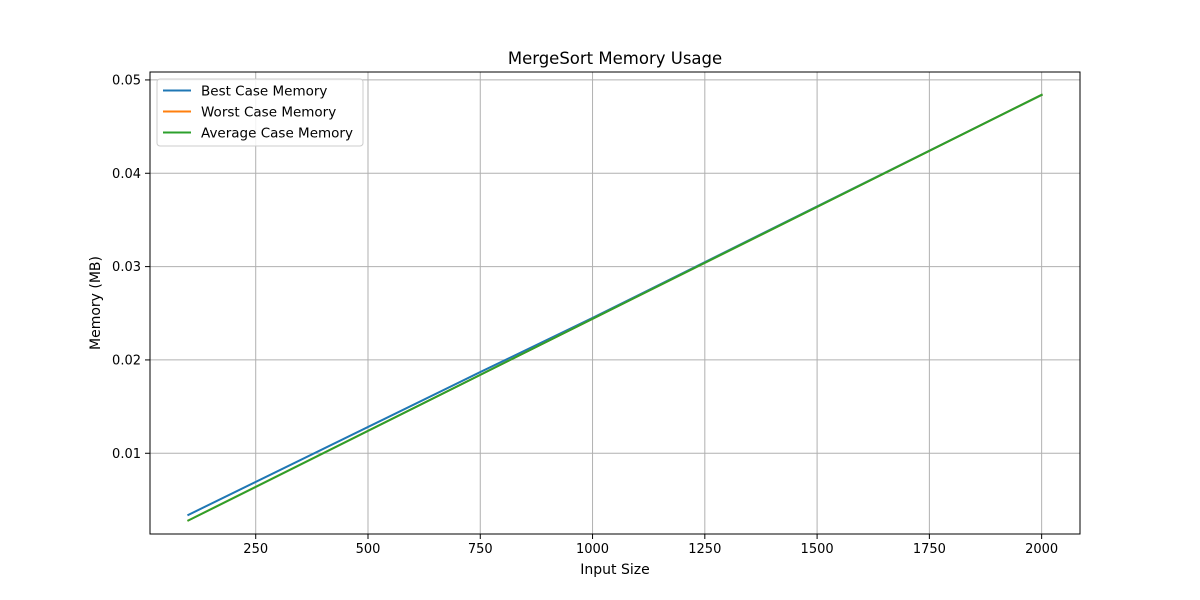 The image size is (1200, 600). What do you see at coordinates (1041, 549) in the screenshot?
I see `x-tick-label: 2000` at bounding box center [1041, 549].